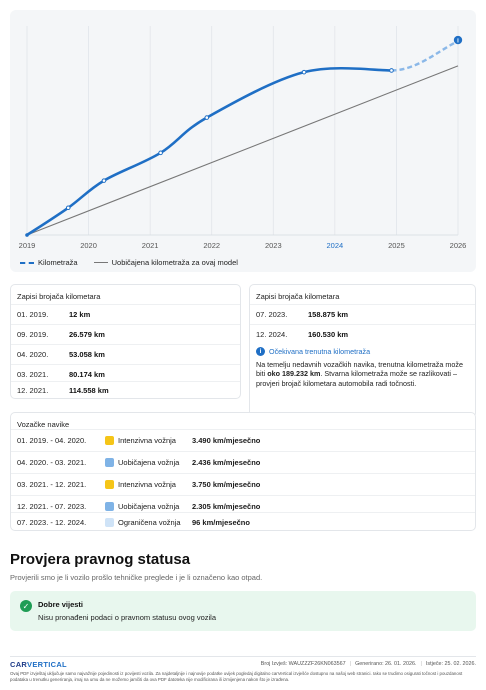 The image size is (486, 690). Describe the element at coordinates (226, 440) in the screenshot. I see `habit-rate: 3.490 km/mjesečno` at that location.